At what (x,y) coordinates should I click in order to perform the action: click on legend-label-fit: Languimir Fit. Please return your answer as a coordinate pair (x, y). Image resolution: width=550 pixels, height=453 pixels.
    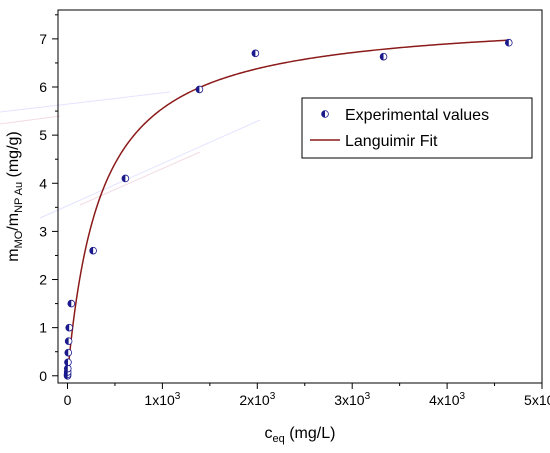
    Looking at the image, I should click on (391, 141).